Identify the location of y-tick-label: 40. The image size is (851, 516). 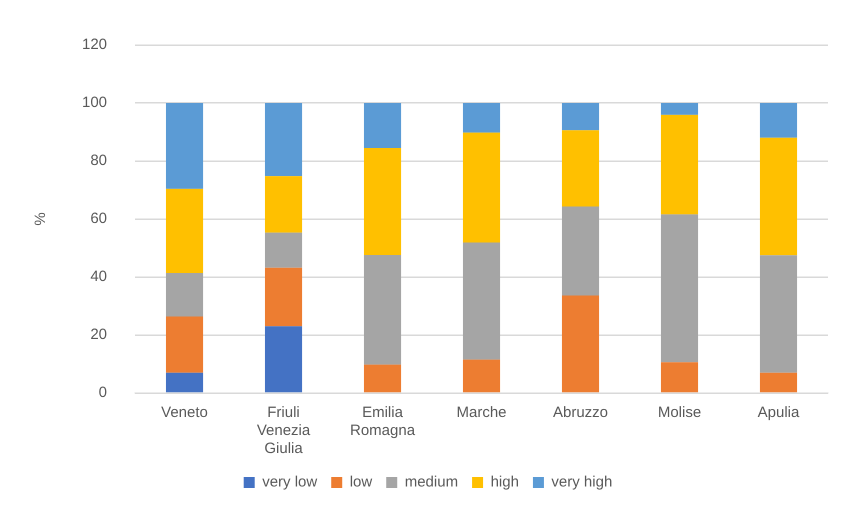
(99, 277).